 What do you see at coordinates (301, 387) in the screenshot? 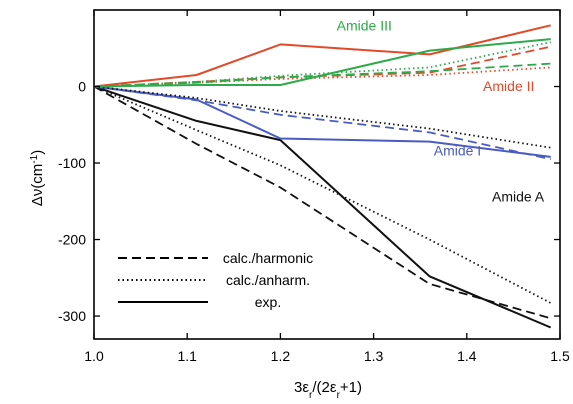
I see `x-axis-label-a: 3ε` at bounding box center [301, 387].